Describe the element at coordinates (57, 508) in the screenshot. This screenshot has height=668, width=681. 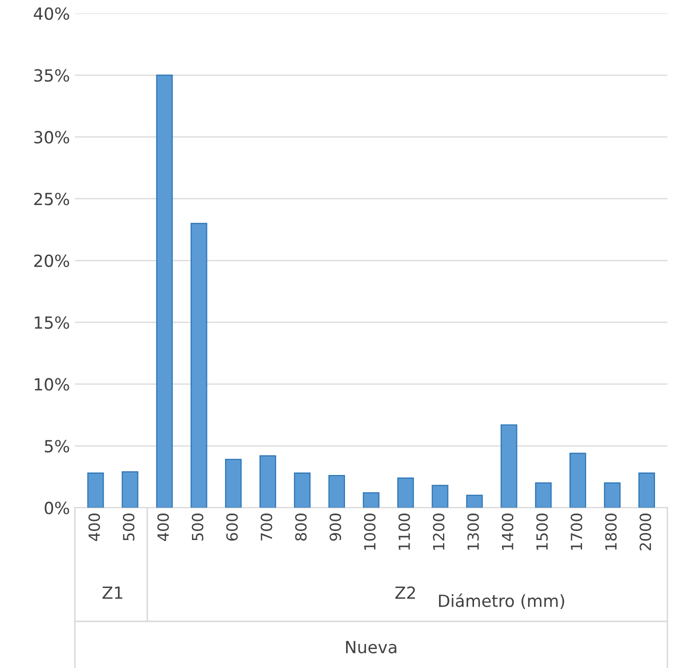
I see `y-tick-label: 0%` at that location.